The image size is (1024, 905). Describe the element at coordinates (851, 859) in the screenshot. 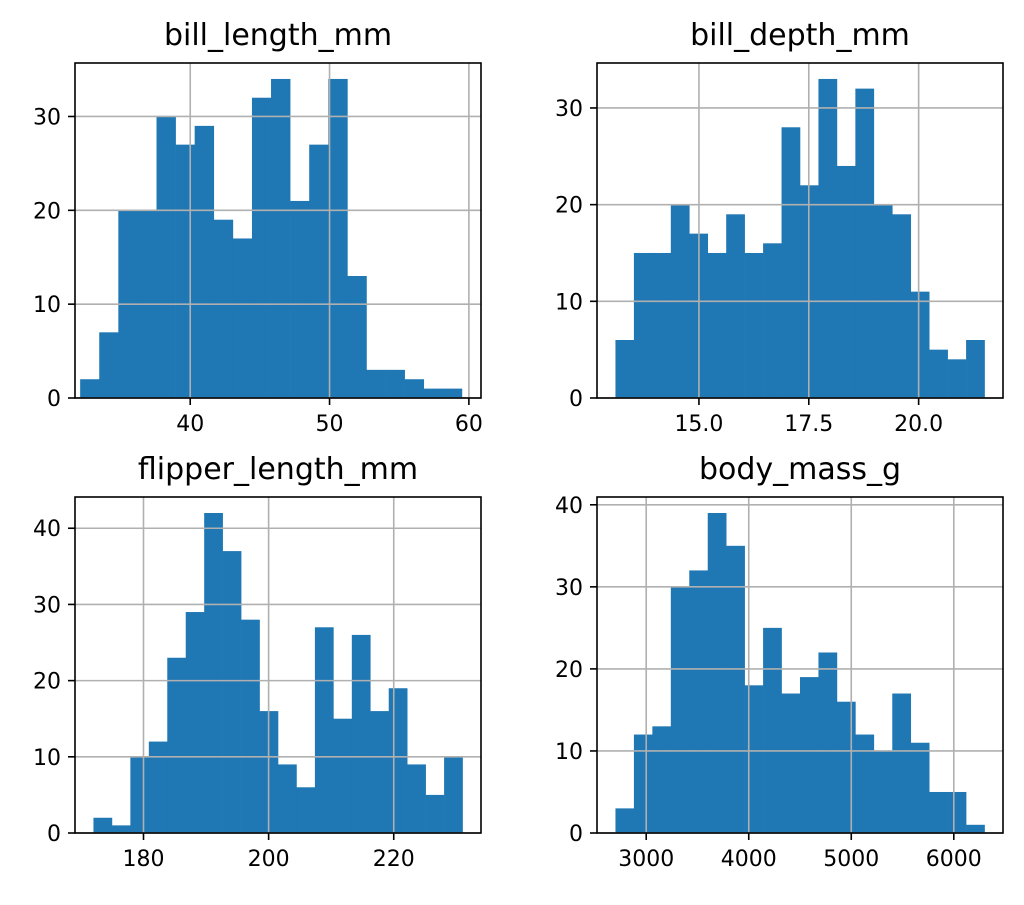

I see `x-tick-label: 5000` at that location.